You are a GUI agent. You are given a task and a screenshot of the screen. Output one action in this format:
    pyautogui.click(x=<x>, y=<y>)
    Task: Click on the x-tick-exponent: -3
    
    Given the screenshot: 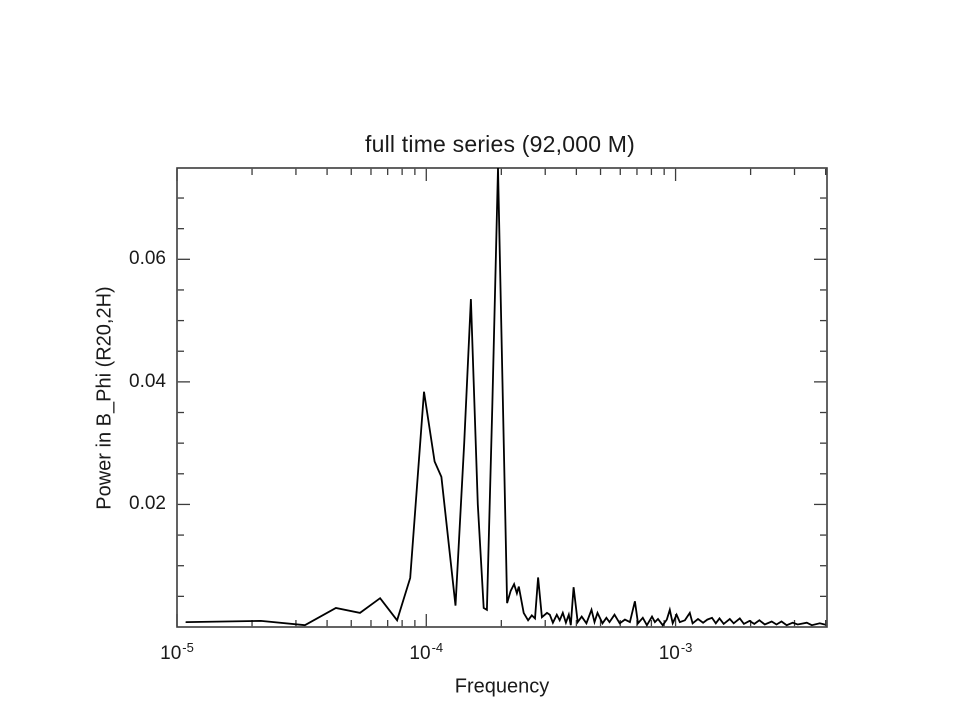 What is the action you would take?
    pyautogui.click(x=686, y=647)
    